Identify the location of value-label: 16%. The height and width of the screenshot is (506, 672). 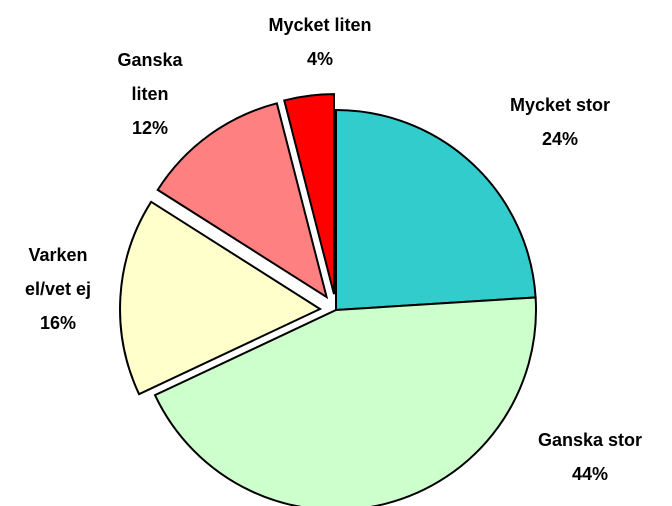
(58, 323).